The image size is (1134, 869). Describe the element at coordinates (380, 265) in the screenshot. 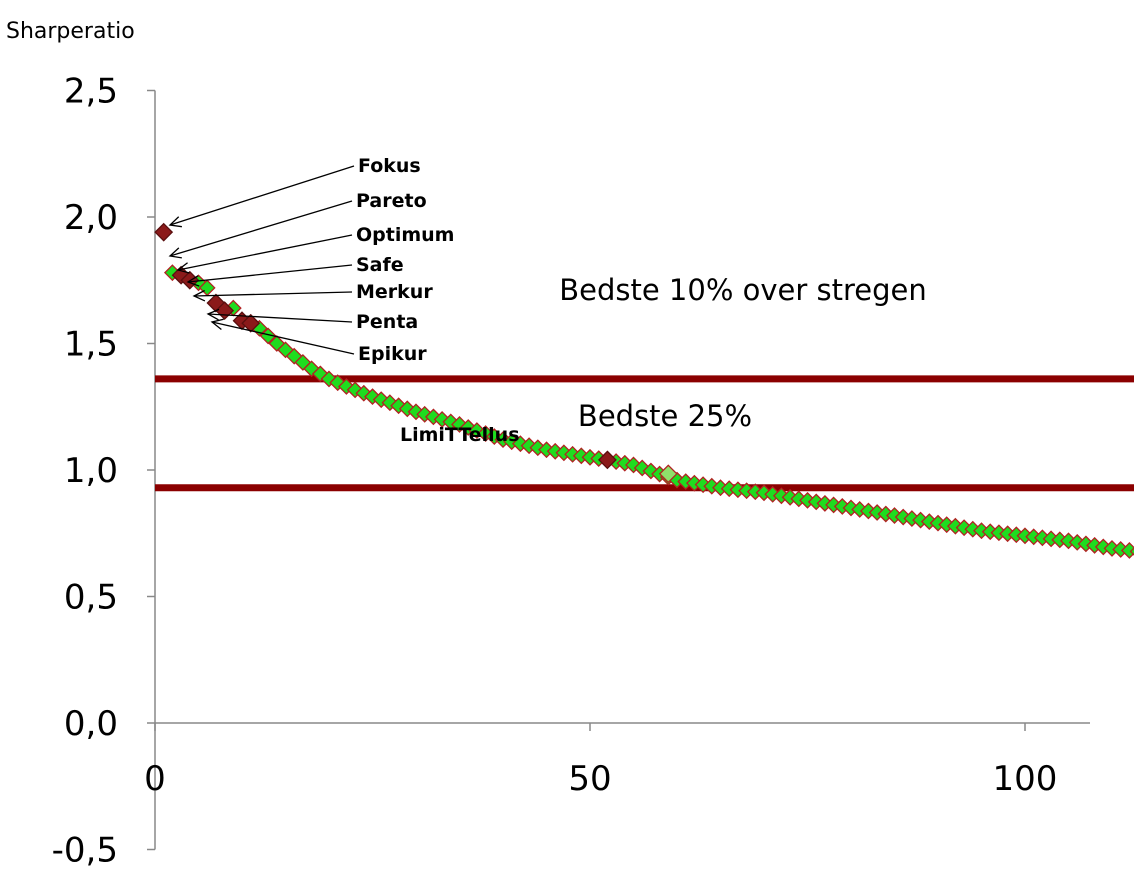

I see `fund-label: Safe` at that location.